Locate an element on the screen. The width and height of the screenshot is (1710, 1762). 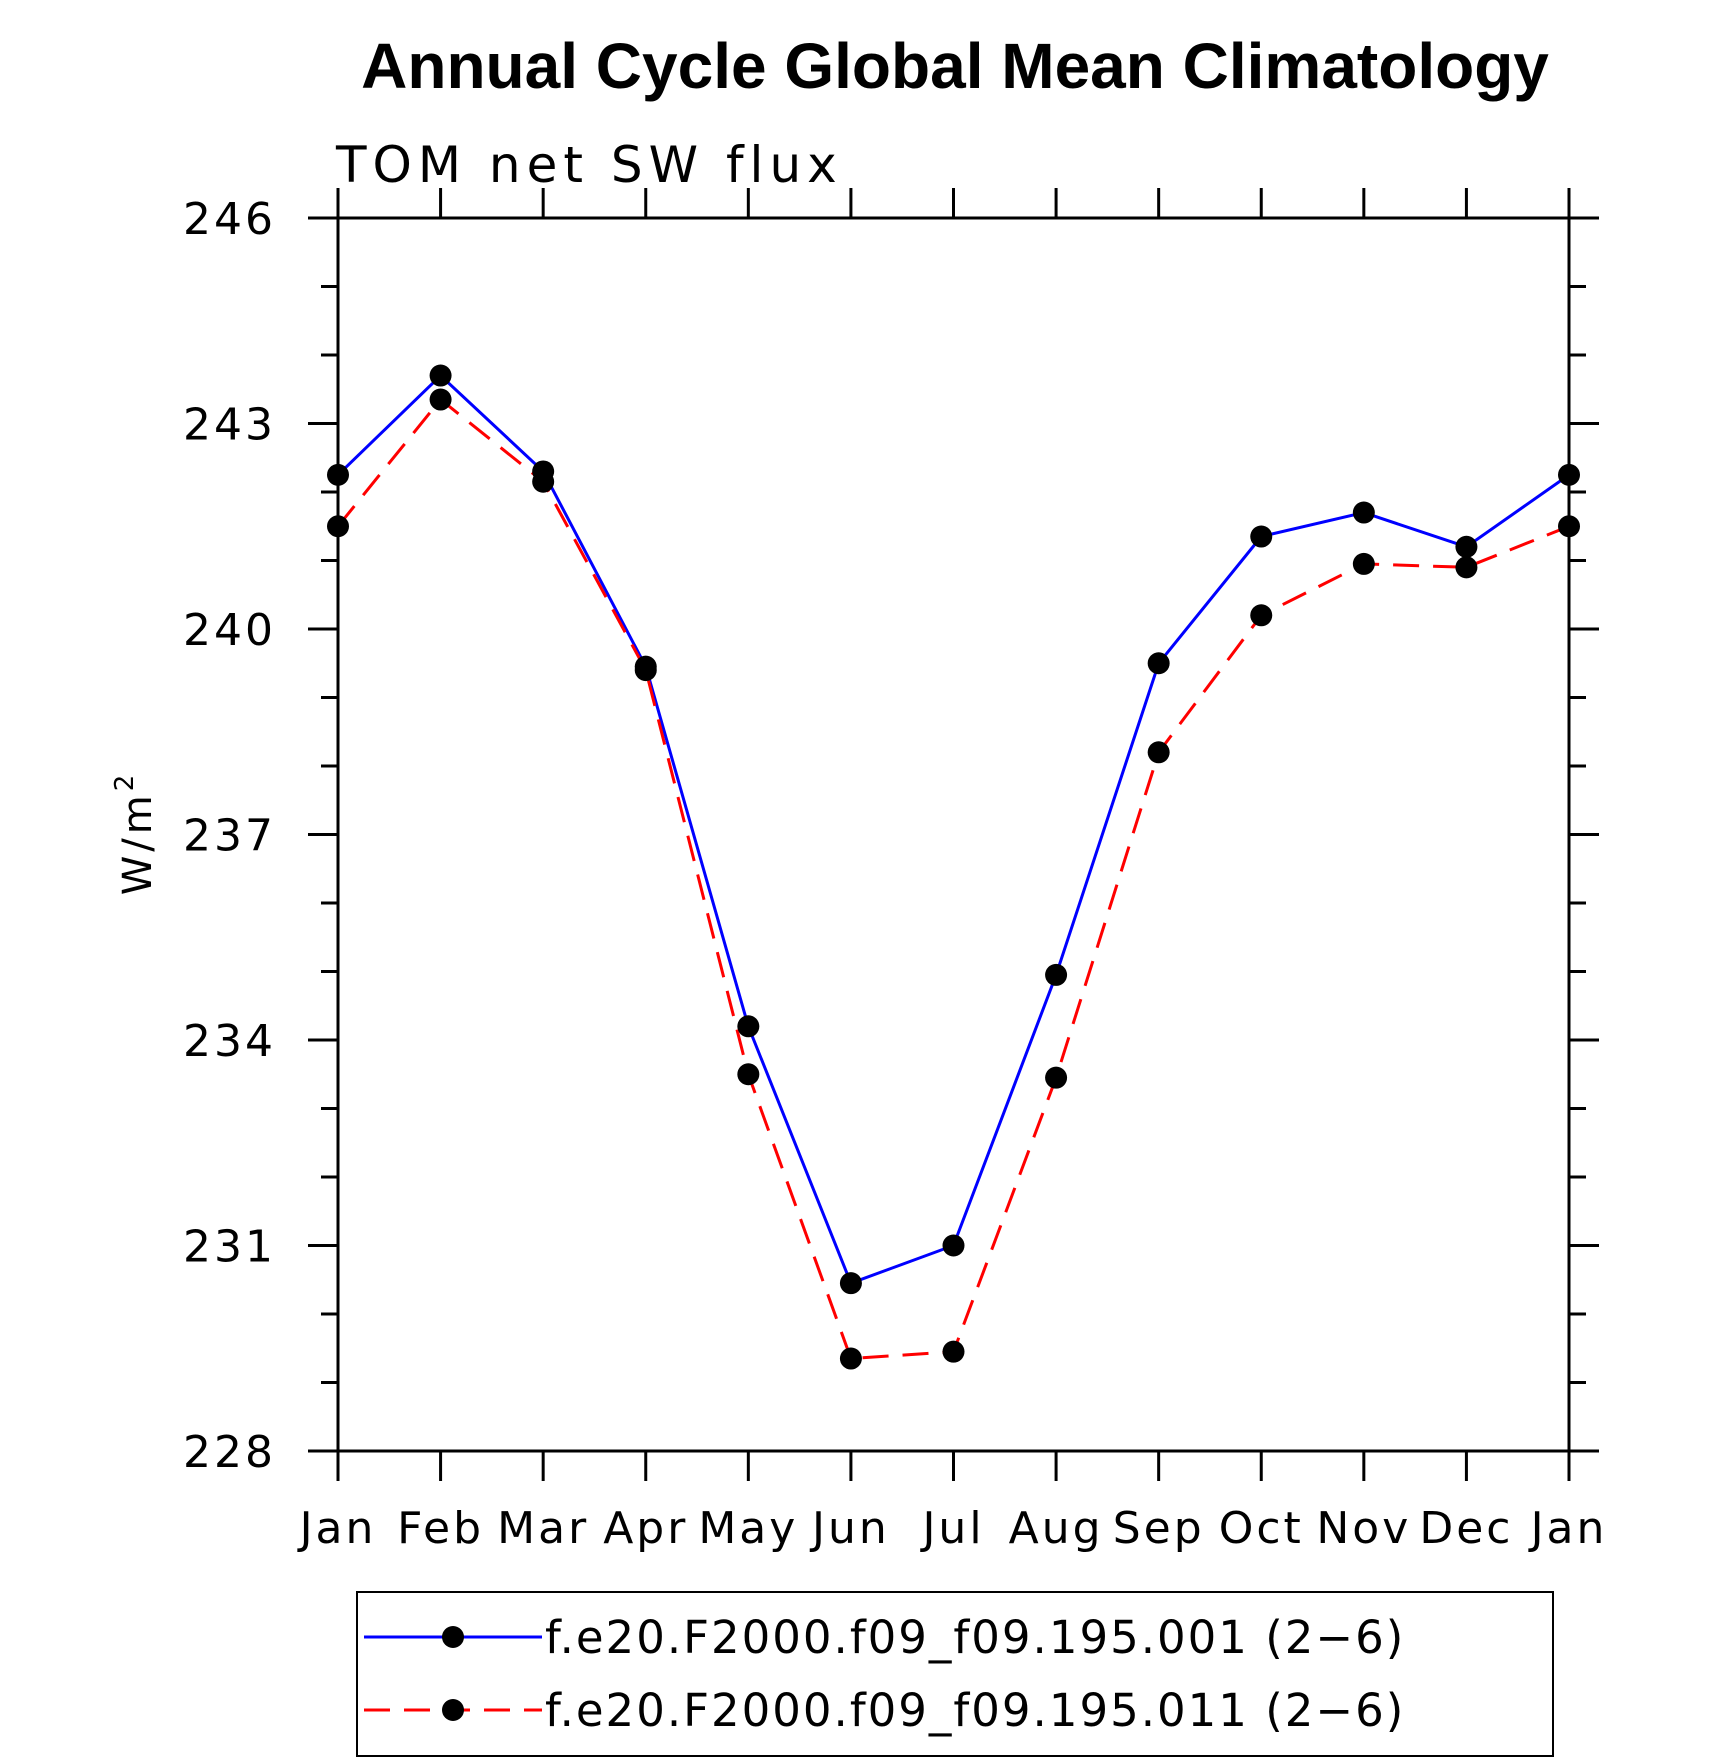
y-tick-label: 243 is located at coordinates (229, 425).